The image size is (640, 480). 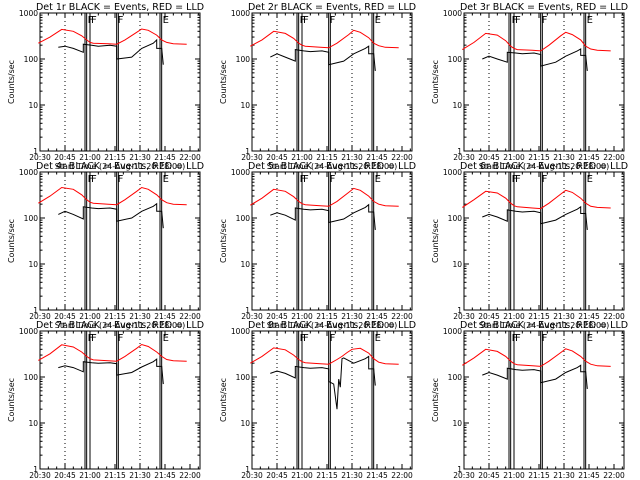 What do you see at coordinates (120, 325) in the screenshot?
I see `panel-title: Det 7r BLACK = Events, RED = LLD` at bounding box center [120, 325].